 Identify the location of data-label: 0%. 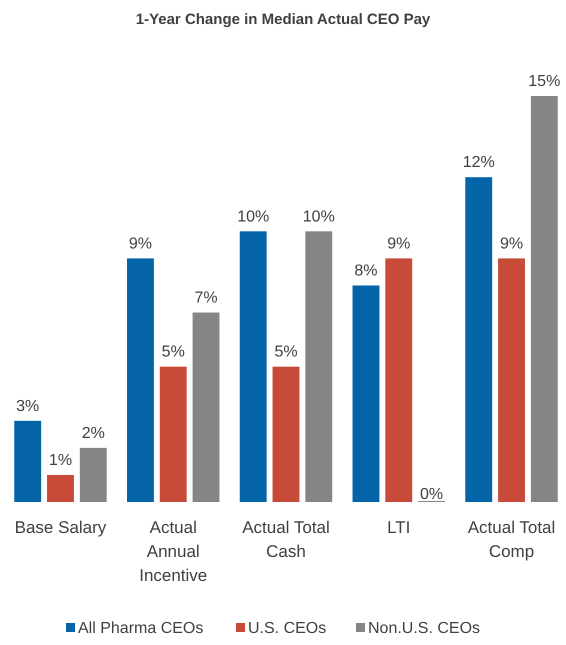
(432, 494).